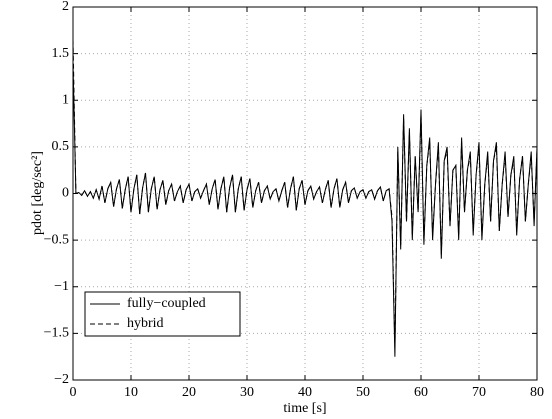 The width and height of the screenshot is (552, 419). I want to click on x-tick-label: 30, so click(247, 392).